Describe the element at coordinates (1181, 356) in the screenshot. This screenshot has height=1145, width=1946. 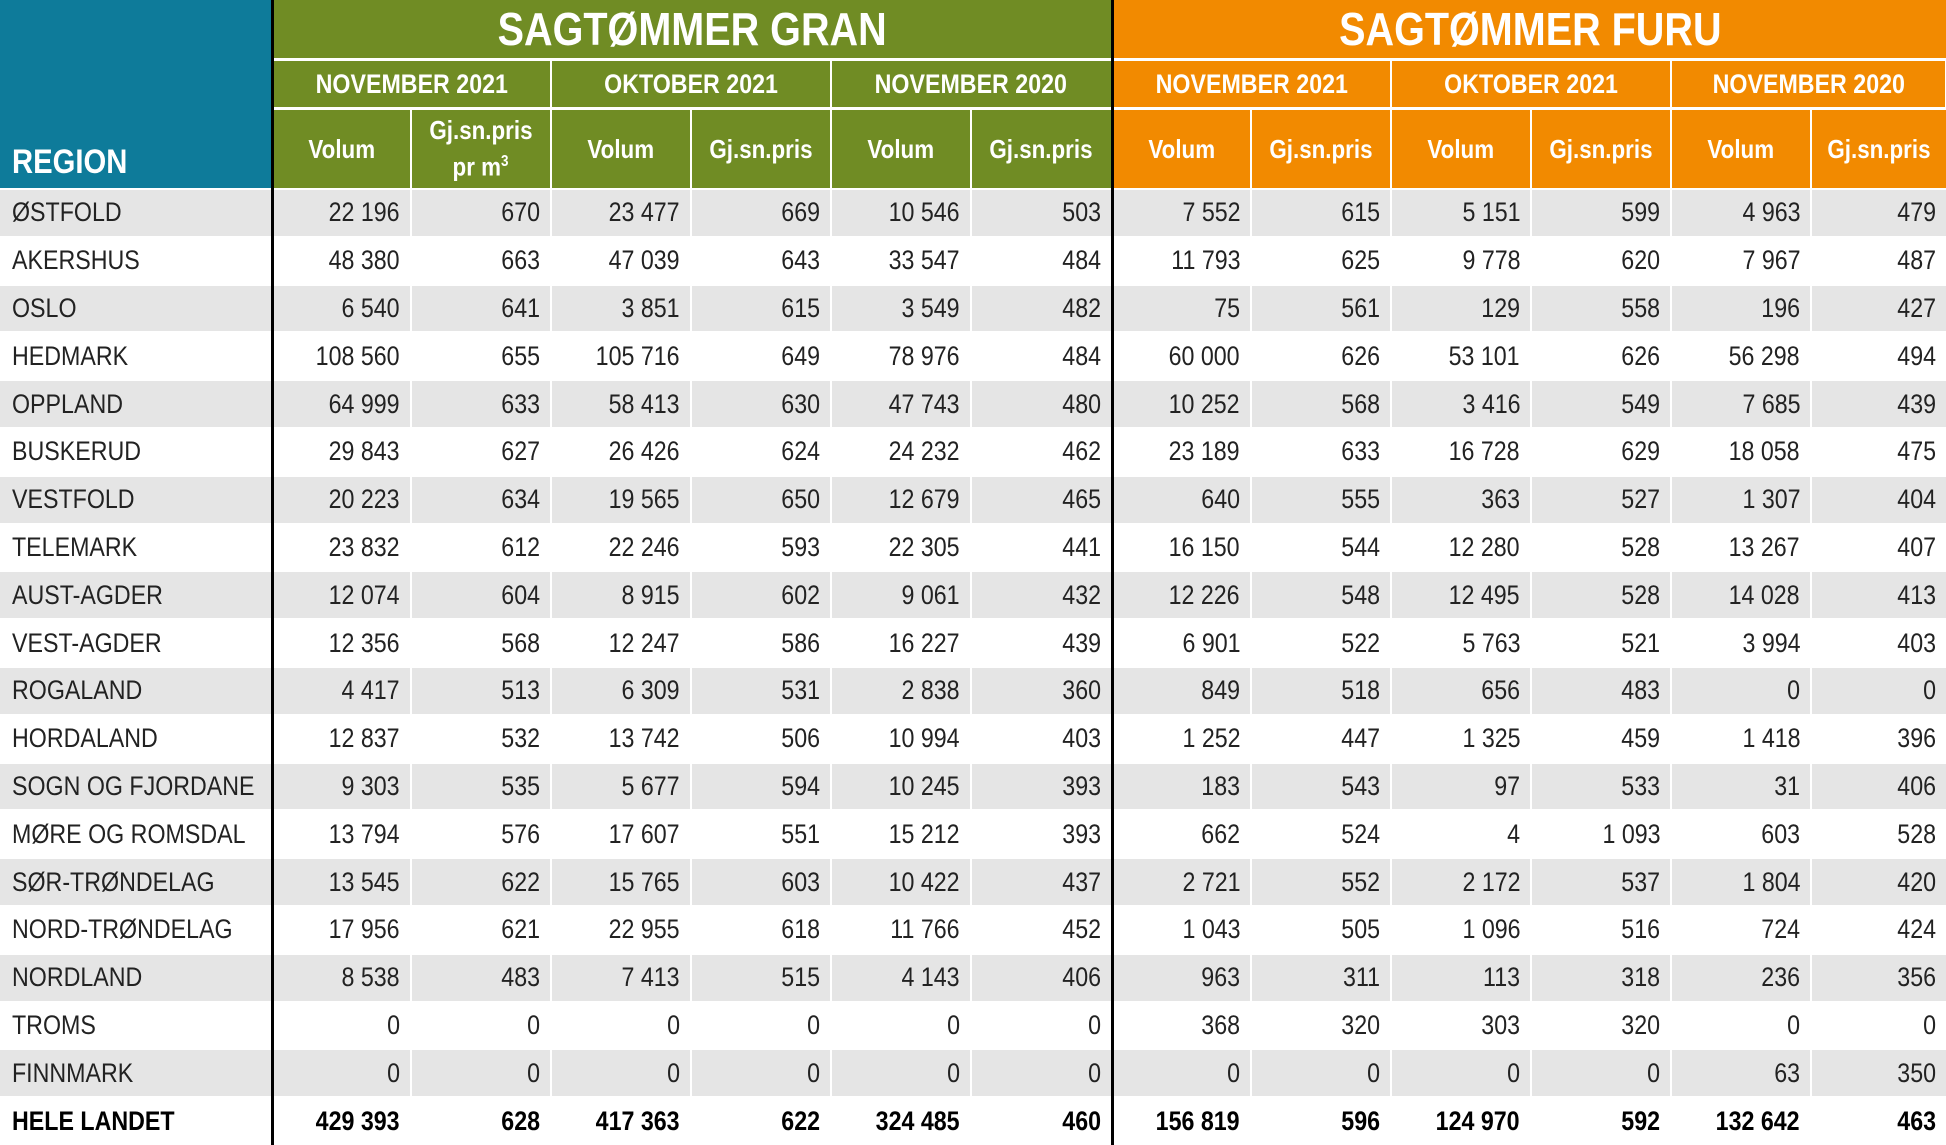
I see `value-cell: 60 000` at that location.